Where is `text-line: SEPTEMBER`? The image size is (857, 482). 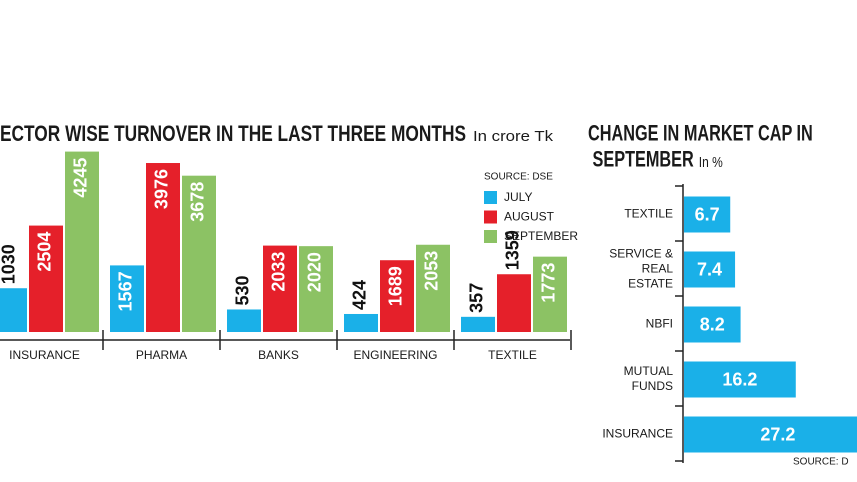 text-line: SEPTEMBER is located at coordinates (641, 159).